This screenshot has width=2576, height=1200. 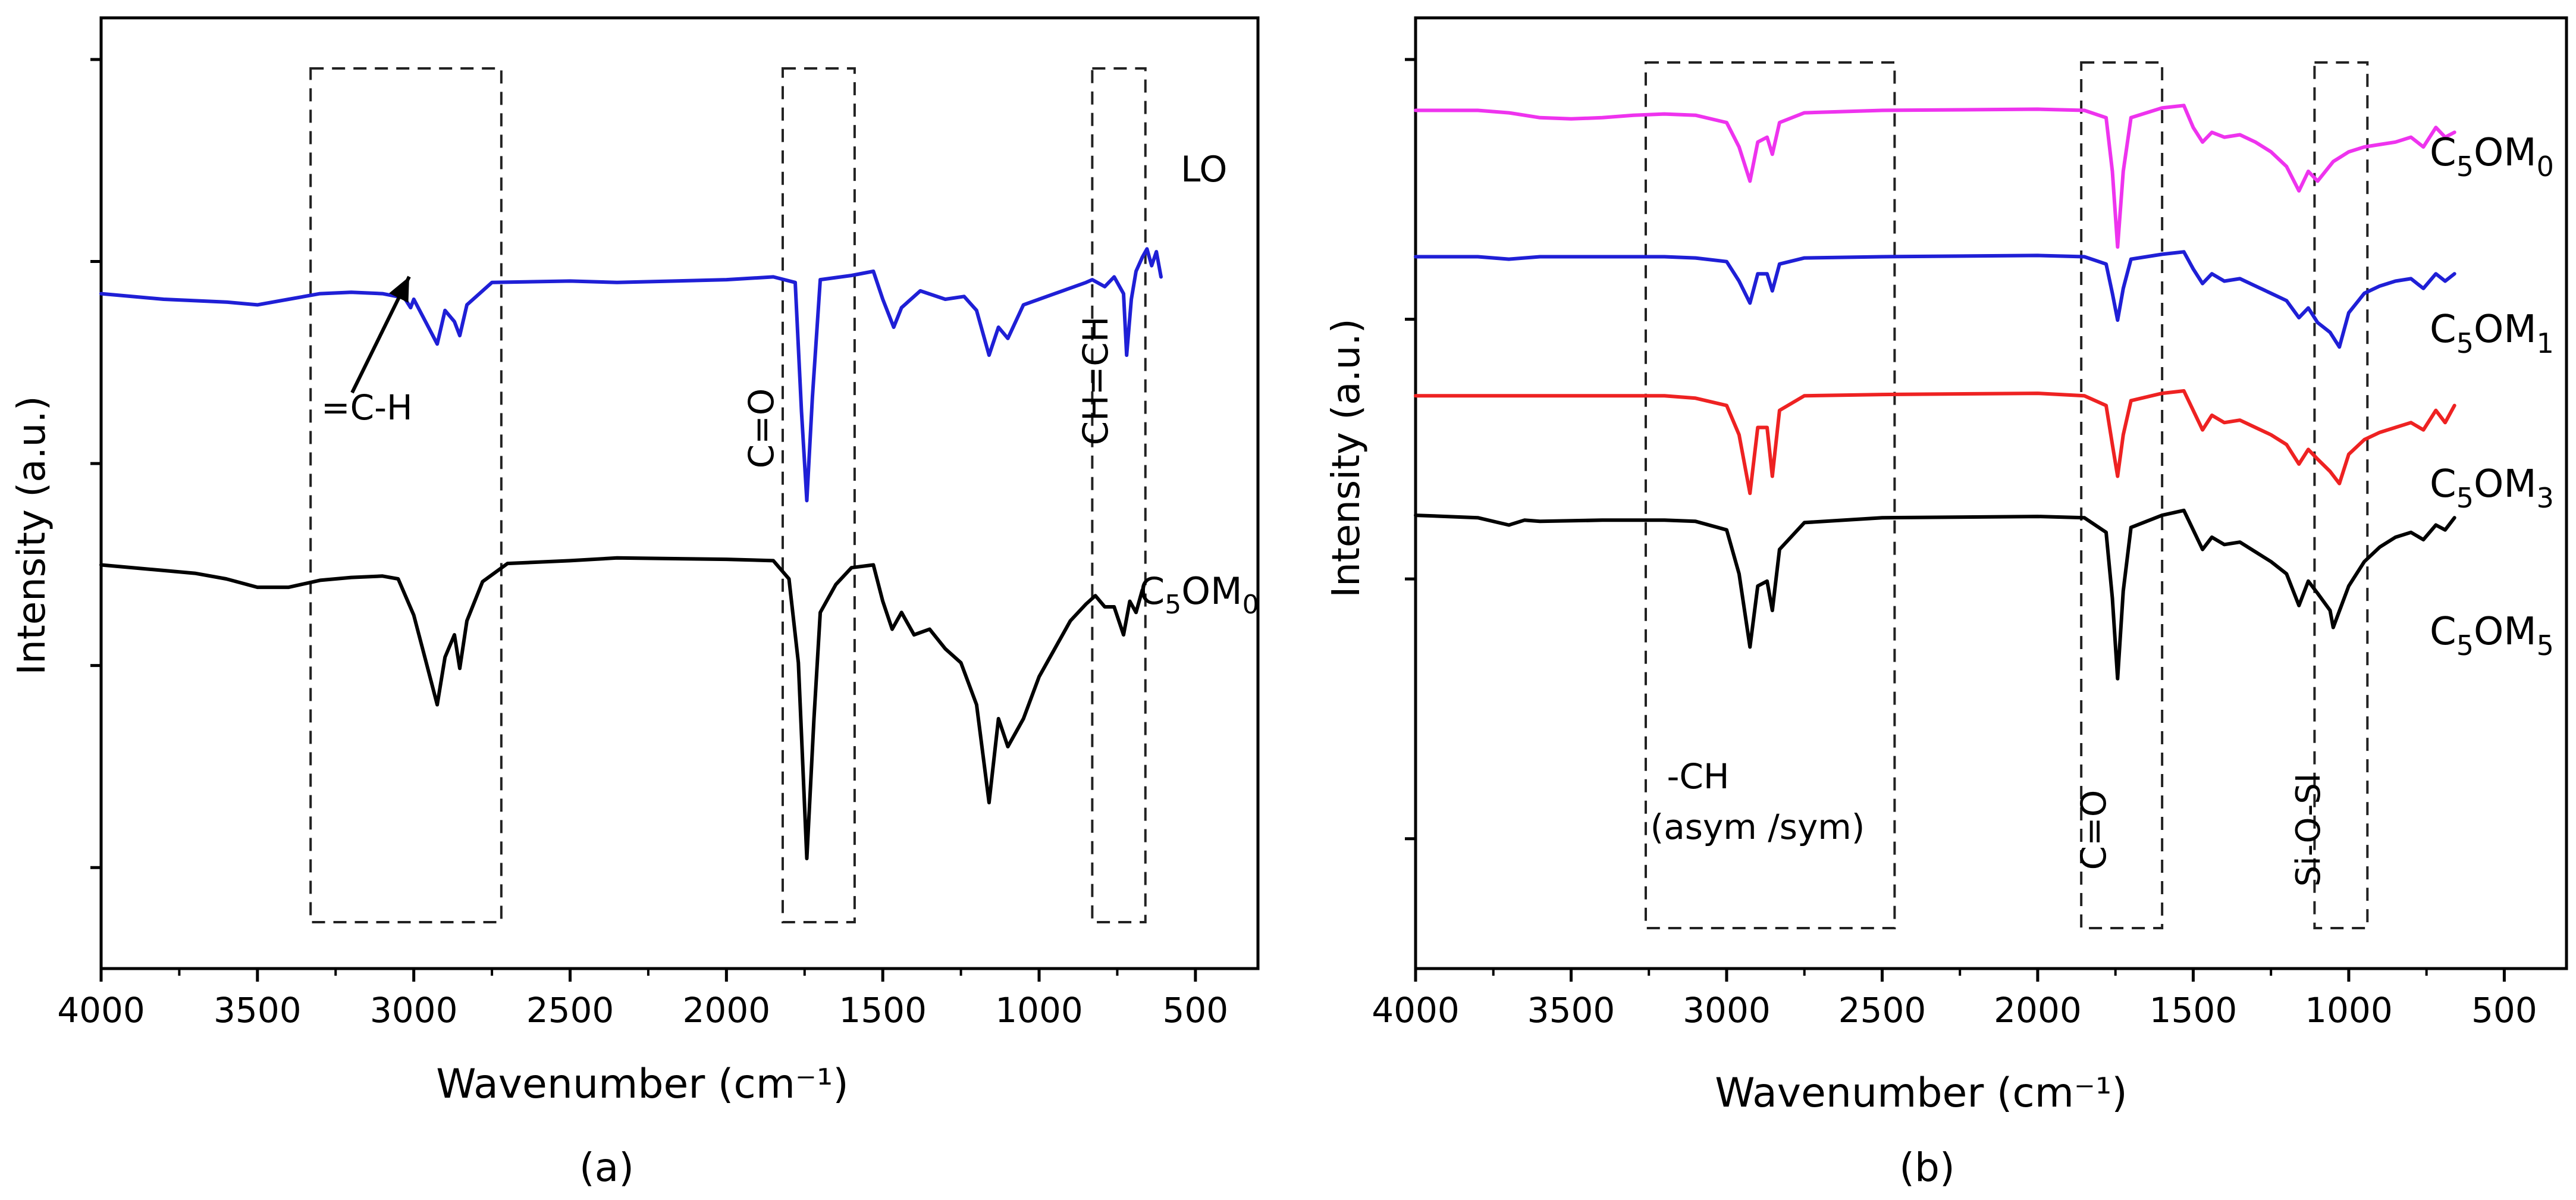 I want to click on panel-b-series-line-c5om0, so click(x=1935, y=176).